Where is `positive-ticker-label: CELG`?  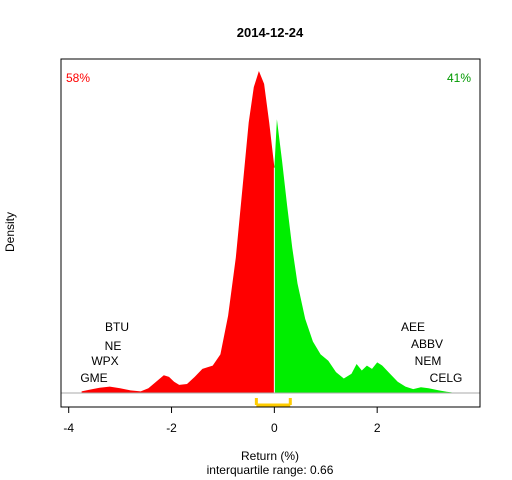 positive-ticker-label: CELG is located at coordinates (446, 378).